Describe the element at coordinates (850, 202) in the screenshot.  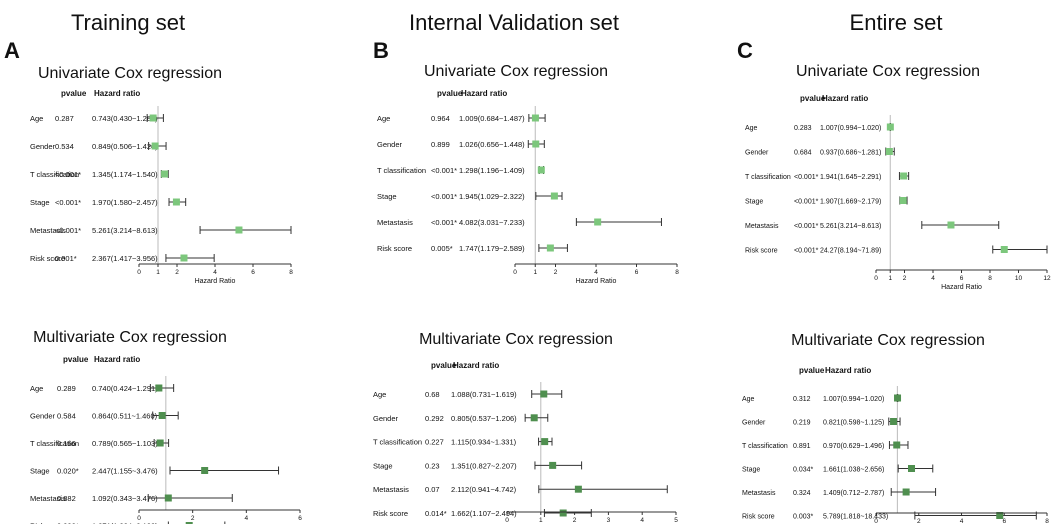
I see `row-hazard-ratio: 1.907(1.669~2.179)` at that location.